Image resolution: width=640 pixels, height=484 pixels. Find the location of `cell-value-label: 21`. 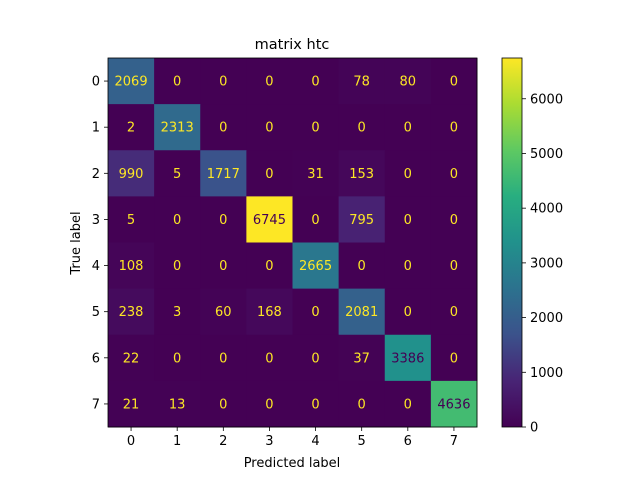

cell-value-label: 21 is located at coordinates (131, 404).